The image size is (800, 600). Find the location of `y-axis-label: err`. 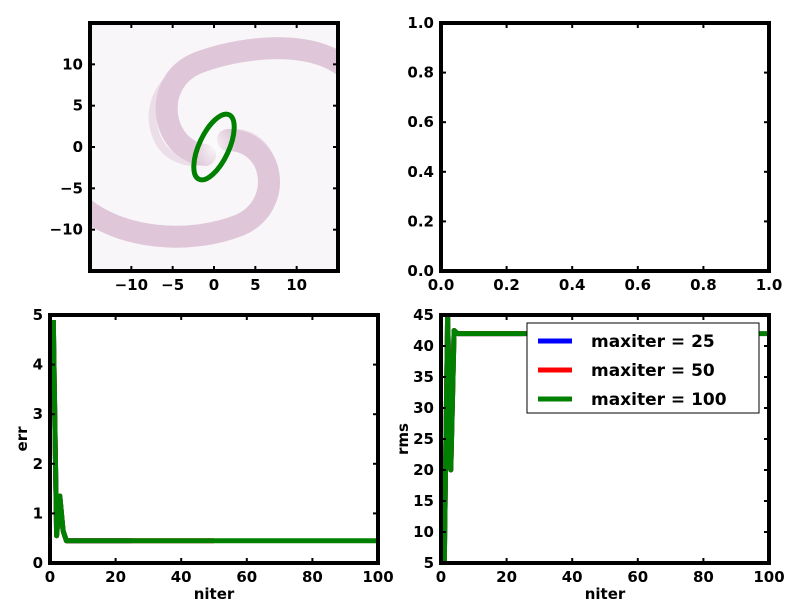

y-axis-label: err is located at coordinates (22, 439).